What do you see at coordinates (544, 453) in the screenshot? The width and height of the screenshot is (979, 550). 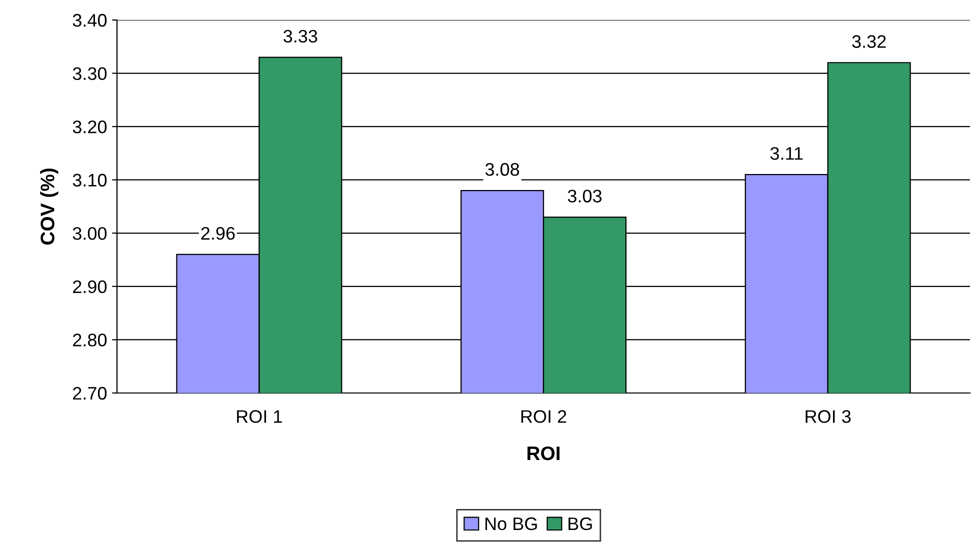 I see `x-axis-title: ROI` at bounding box center [544, 453].